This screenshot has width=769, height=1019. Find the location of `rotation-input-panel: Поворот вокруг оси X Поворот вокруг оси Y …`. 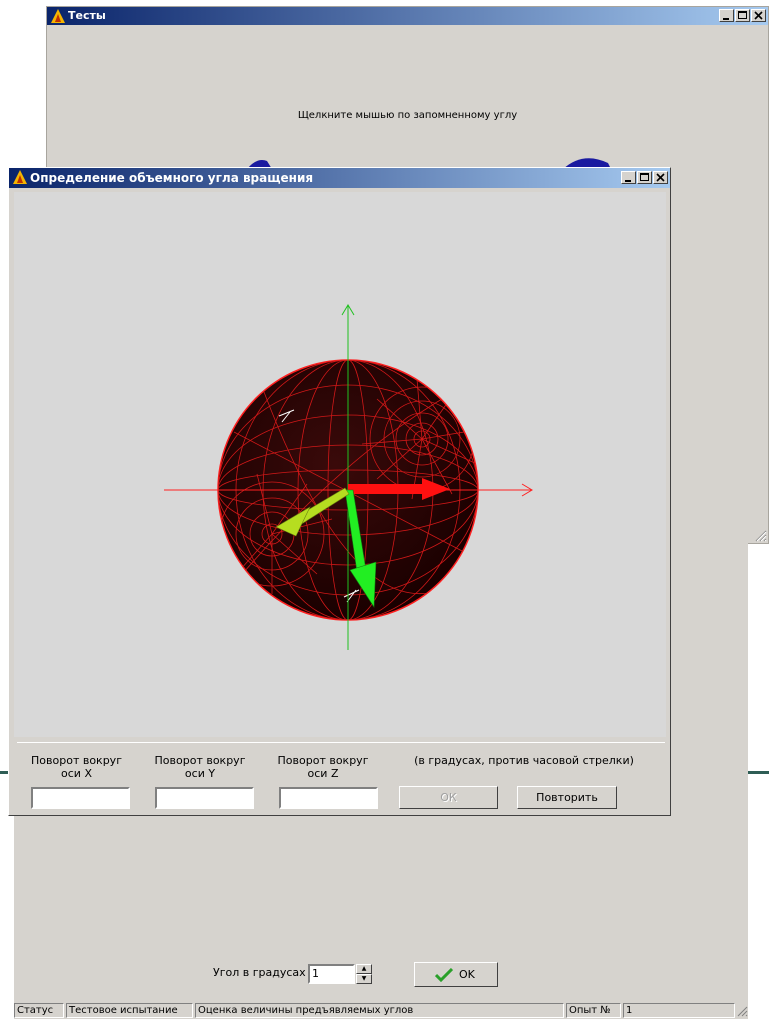

rotation-input-panel: Поворот вокруг оси X Поворот вокруг оси Y … is located at coordinates (341, 778).